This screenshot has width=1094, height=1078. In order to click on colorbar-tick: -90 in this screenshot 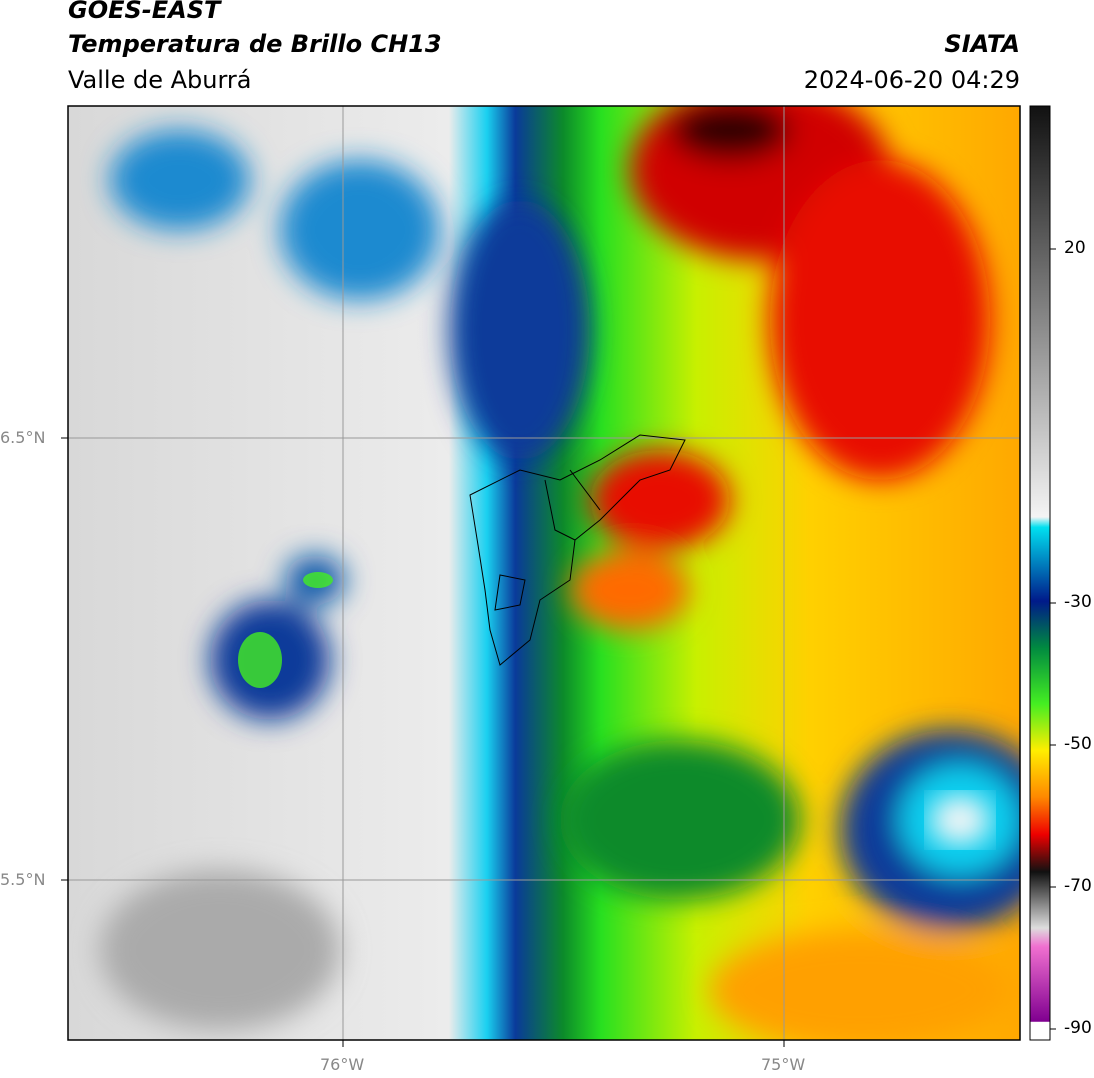, I will do `click(1078, 1028)`.